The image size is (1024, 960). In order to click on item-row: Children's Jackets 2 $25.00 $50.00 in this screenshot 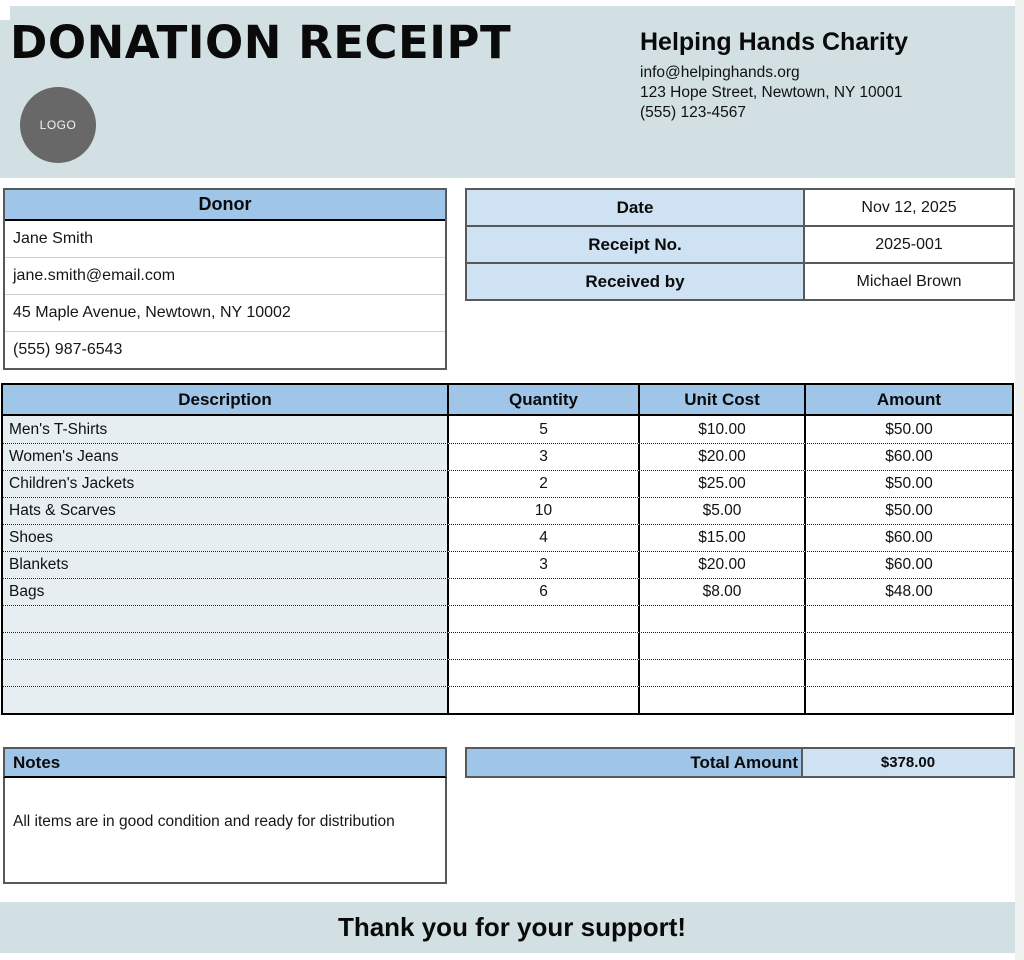, I will do `click(507, 483)`.